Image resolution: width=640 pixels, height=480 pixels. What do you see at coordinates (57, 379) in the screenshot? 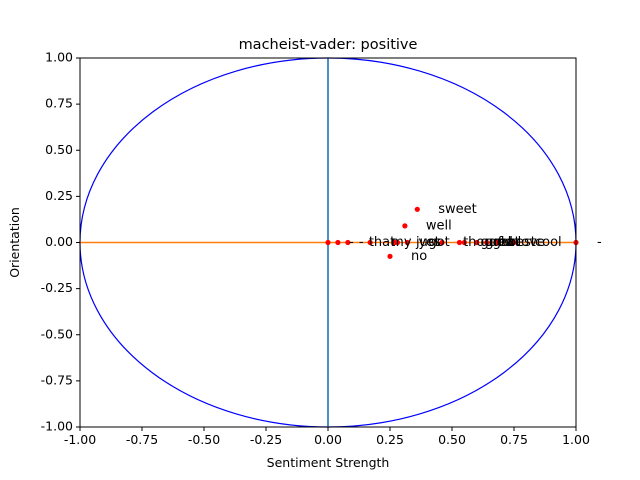
I see `y-tick-label: -0.75` at bounding box center [57, 379].